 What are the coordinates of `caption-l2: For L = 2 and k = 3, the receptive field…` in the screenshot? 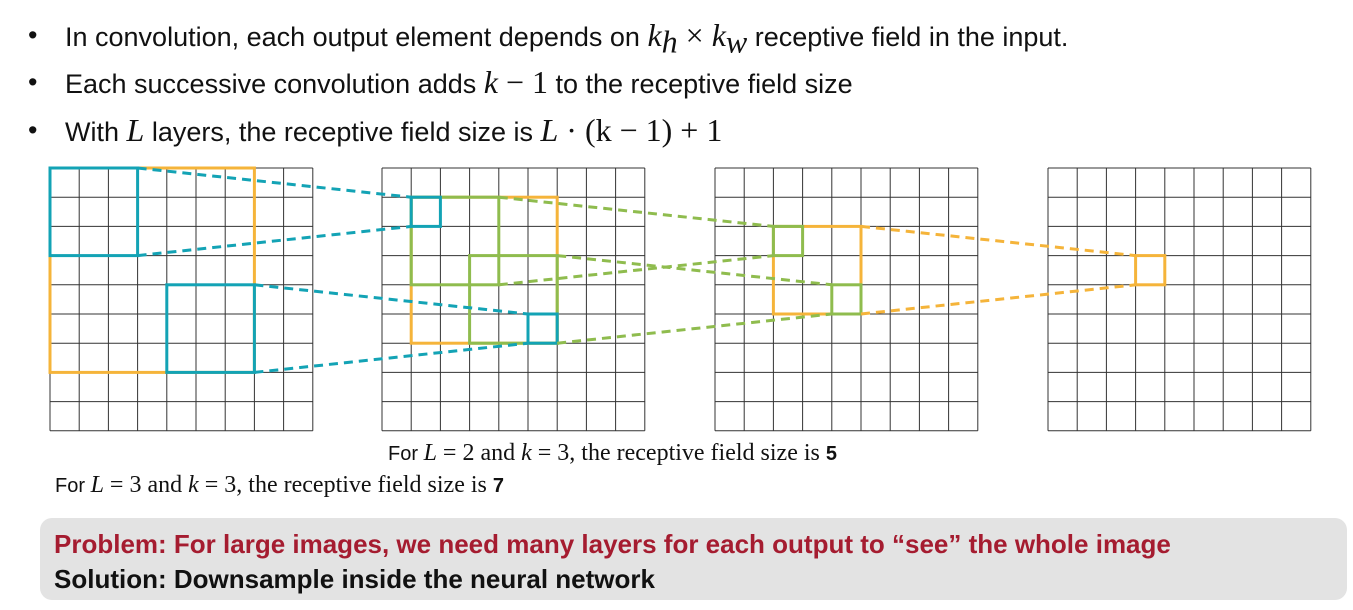 It's located at (612, 453).